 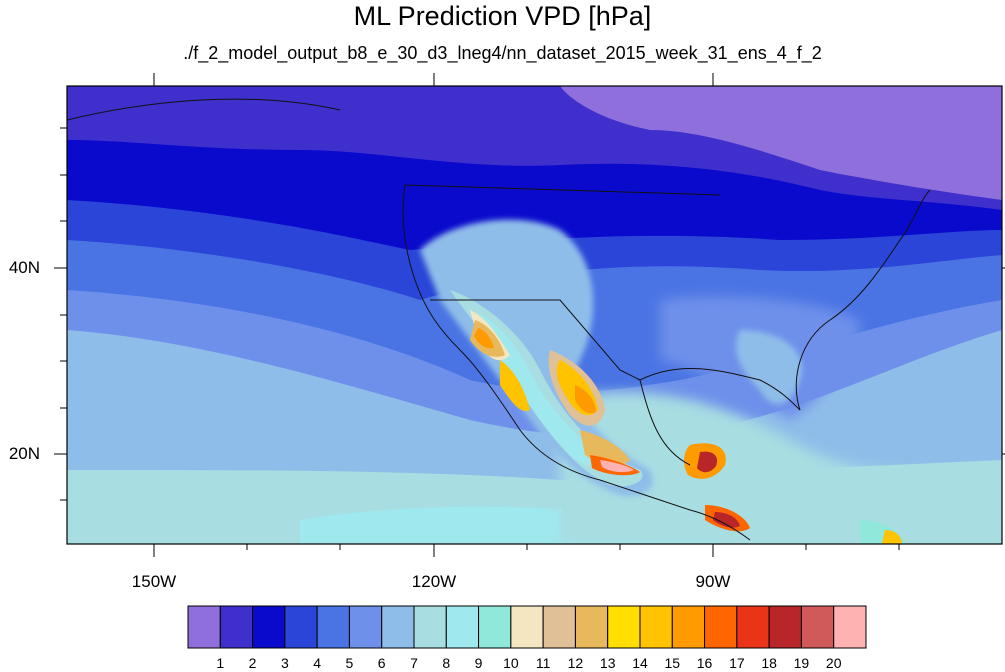 I want to click on colorbar-label: 2, so click(x=253, y=663).